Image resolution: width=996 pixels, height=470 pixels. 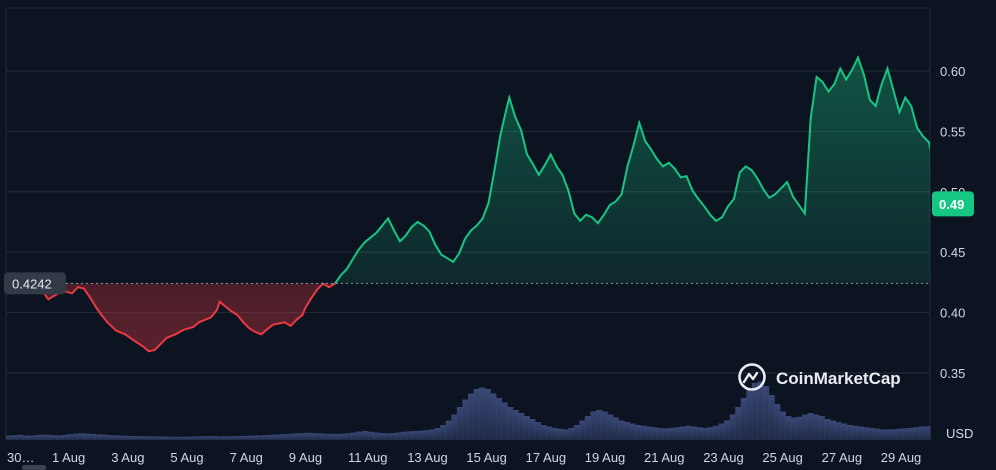 What do you see at coordinates (952, 373) in the screenshot?
I see `y-tick-label: 0.35` at bounding box center [952, 373].